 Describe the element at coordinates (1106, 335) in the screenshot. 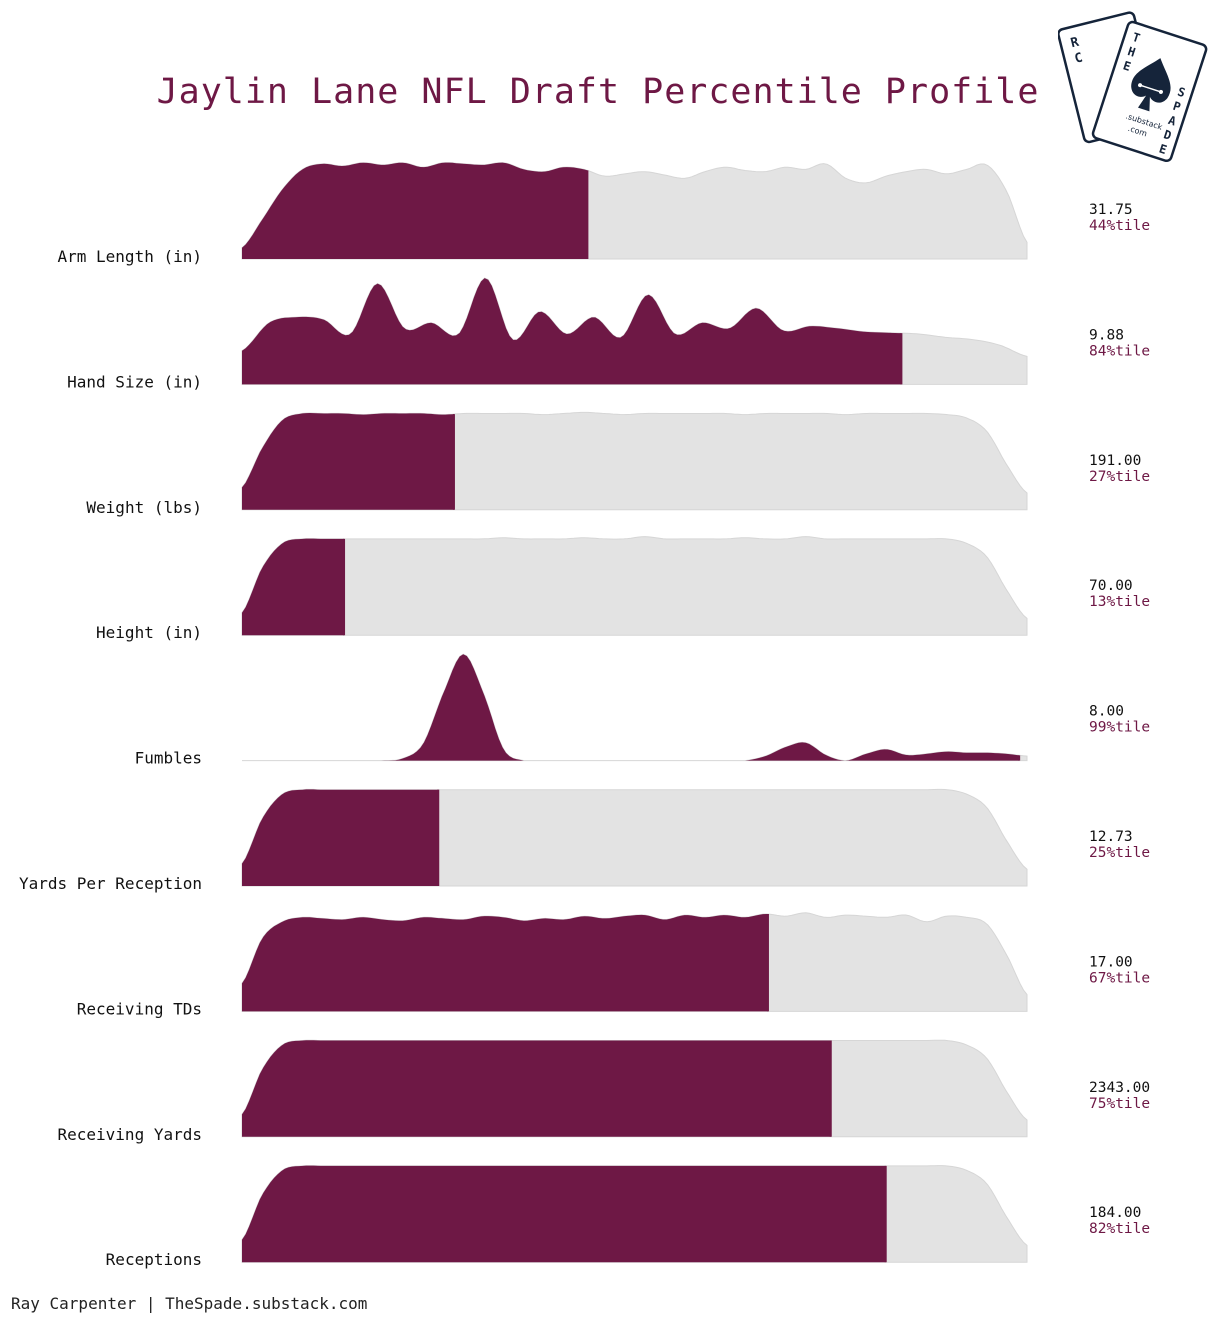

I see `row-value: 9.88` at that location.